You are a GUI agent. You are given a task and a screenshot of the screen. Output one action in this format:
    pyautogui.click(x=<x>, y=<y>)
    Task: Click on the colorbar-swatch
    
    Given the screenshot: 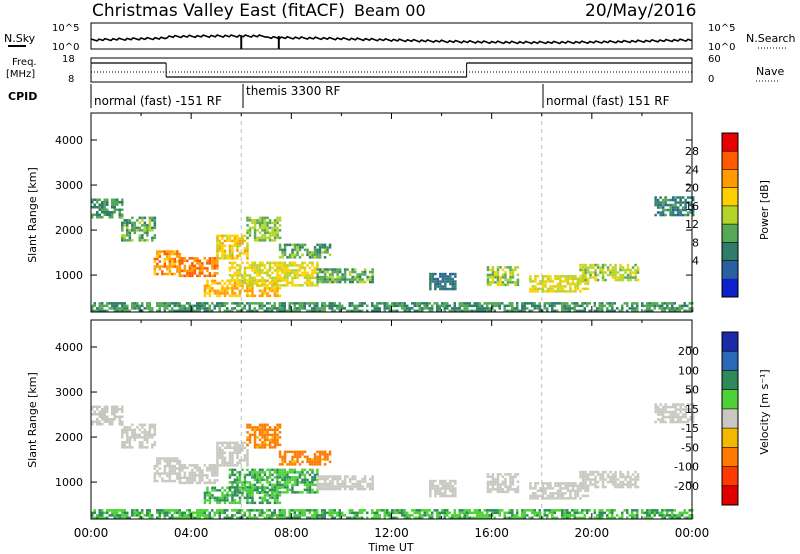 What is the action you would take?
    pyautogui.click(x=730, y=457)
    